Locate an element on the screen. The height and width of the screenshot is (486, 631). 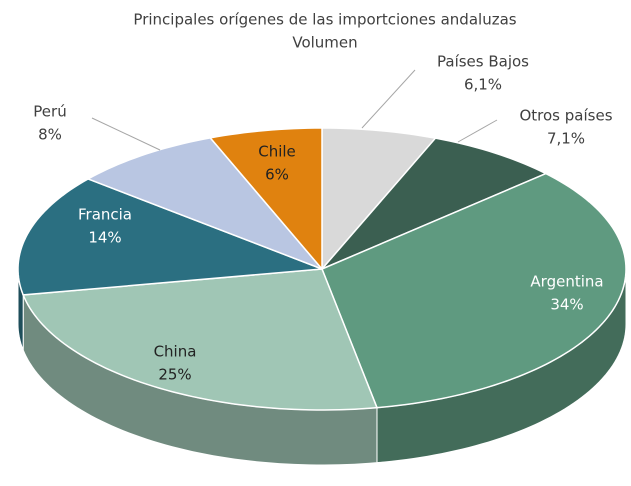
slice-value-label: 6,1% is located at coordinates (483, 85).